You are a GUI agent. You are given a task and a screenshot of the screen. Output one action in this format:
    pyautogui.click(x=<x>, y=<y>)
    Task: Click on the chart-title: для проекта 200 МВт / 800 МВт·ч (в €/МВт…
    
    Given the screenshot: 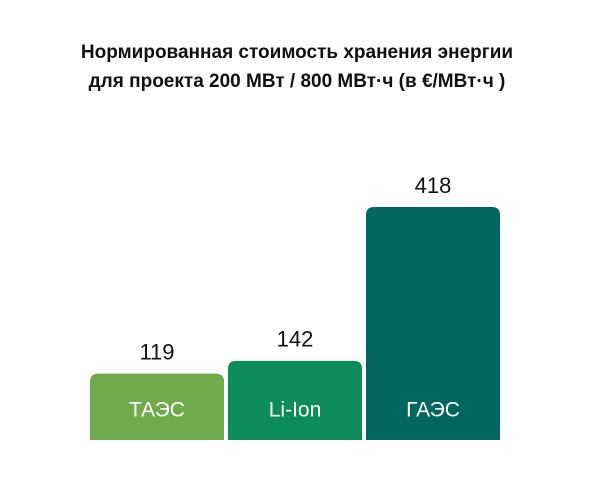 What is the action you would take?
    pyautogui.click(x=297, y=81)
    